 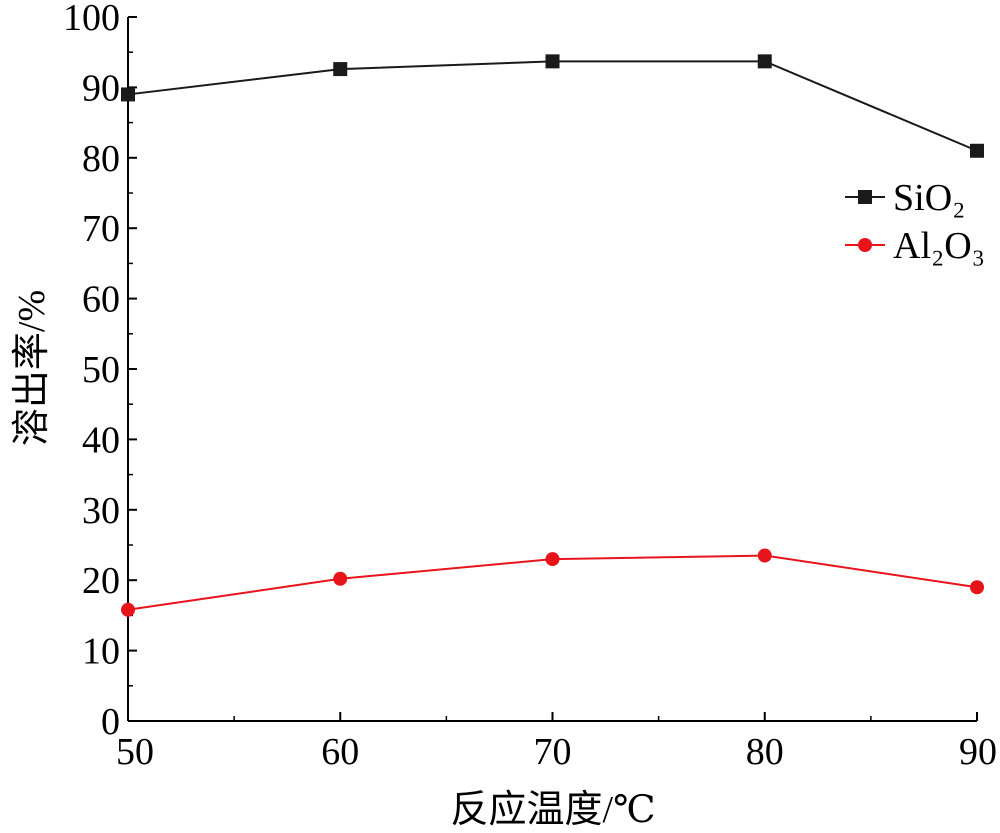 I want to click on x-tick-label: 90, so click(x=978, y=752).